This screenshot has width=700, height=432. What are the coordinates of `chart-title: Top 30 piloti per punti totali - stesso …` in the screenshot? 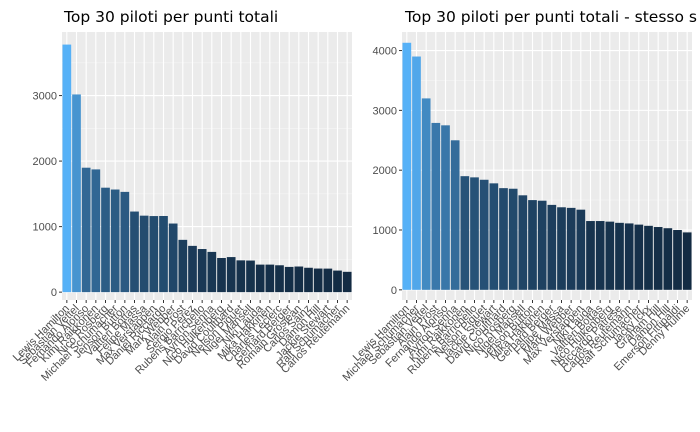 It's located at (550, 17).